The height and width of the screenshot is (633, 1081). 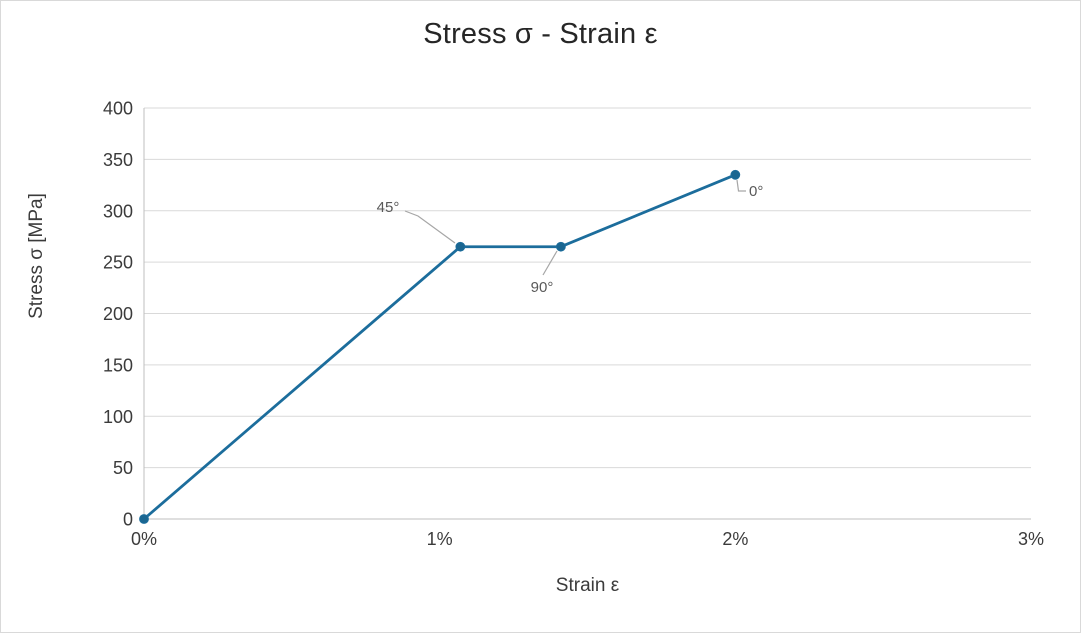 I want to click on x-axis-title: Strain ε, so click(x=587, y=585).